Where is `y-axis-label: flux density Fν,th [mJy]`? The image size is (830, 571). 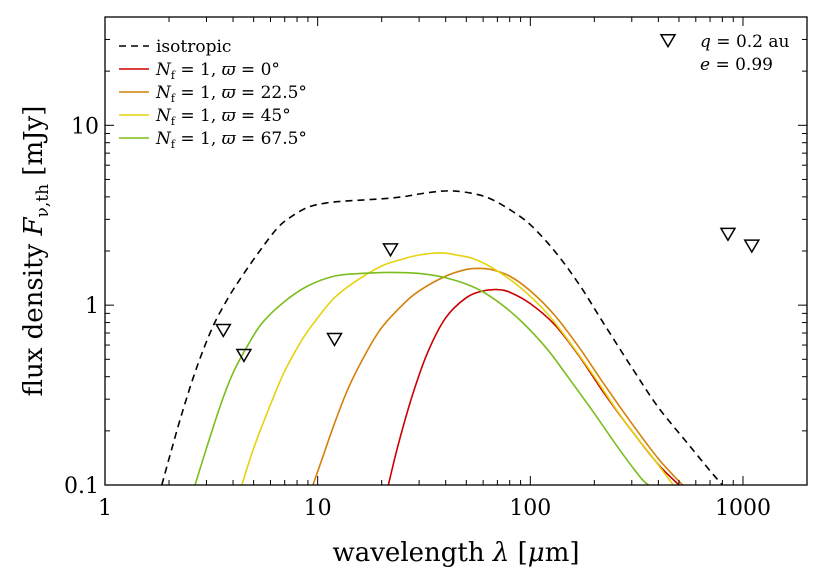 y-axis-label: flux density Fν,th [mJy] is located at coordinates (36, 251).